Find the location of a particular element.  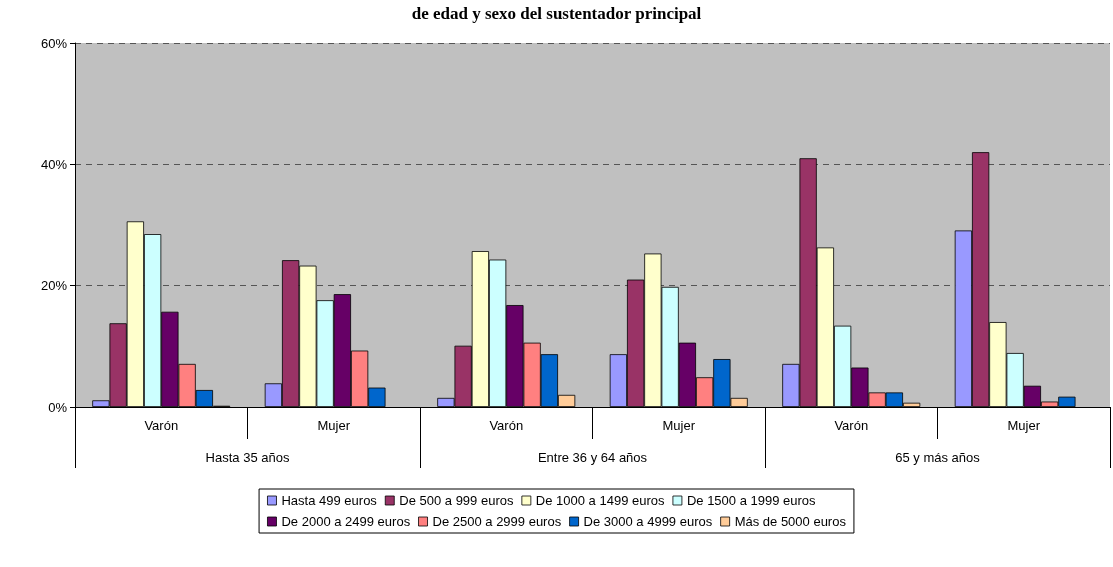

chart-title: de edad y sexo del sustentador principal is located at coordinates (556, 13).